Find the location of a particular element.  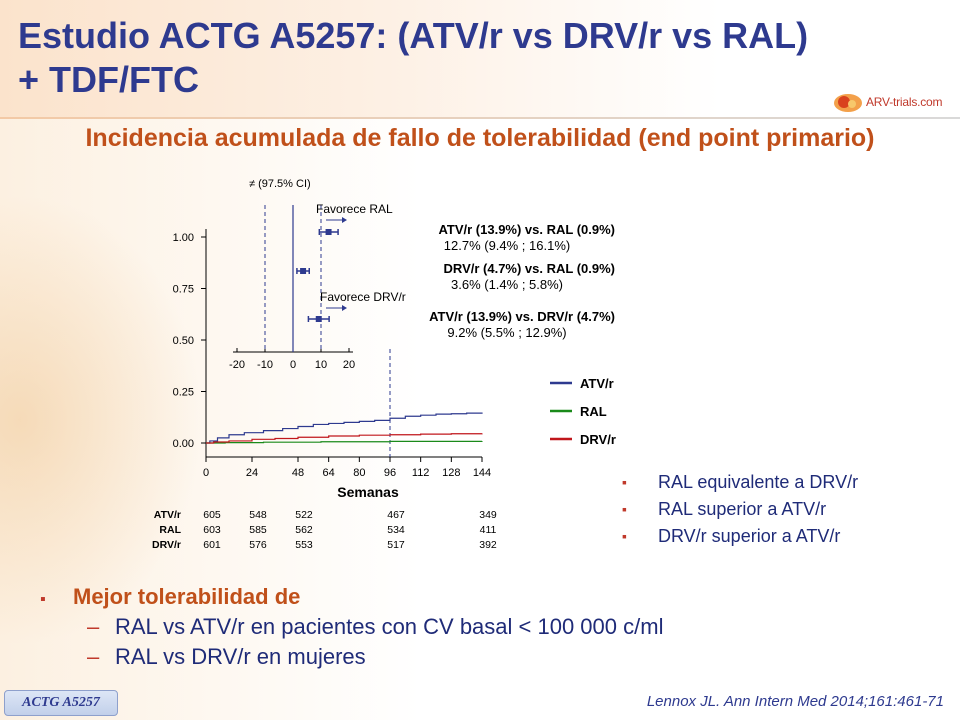

favour-label: Favorece DRV/r is located at coordinates (363, 297).